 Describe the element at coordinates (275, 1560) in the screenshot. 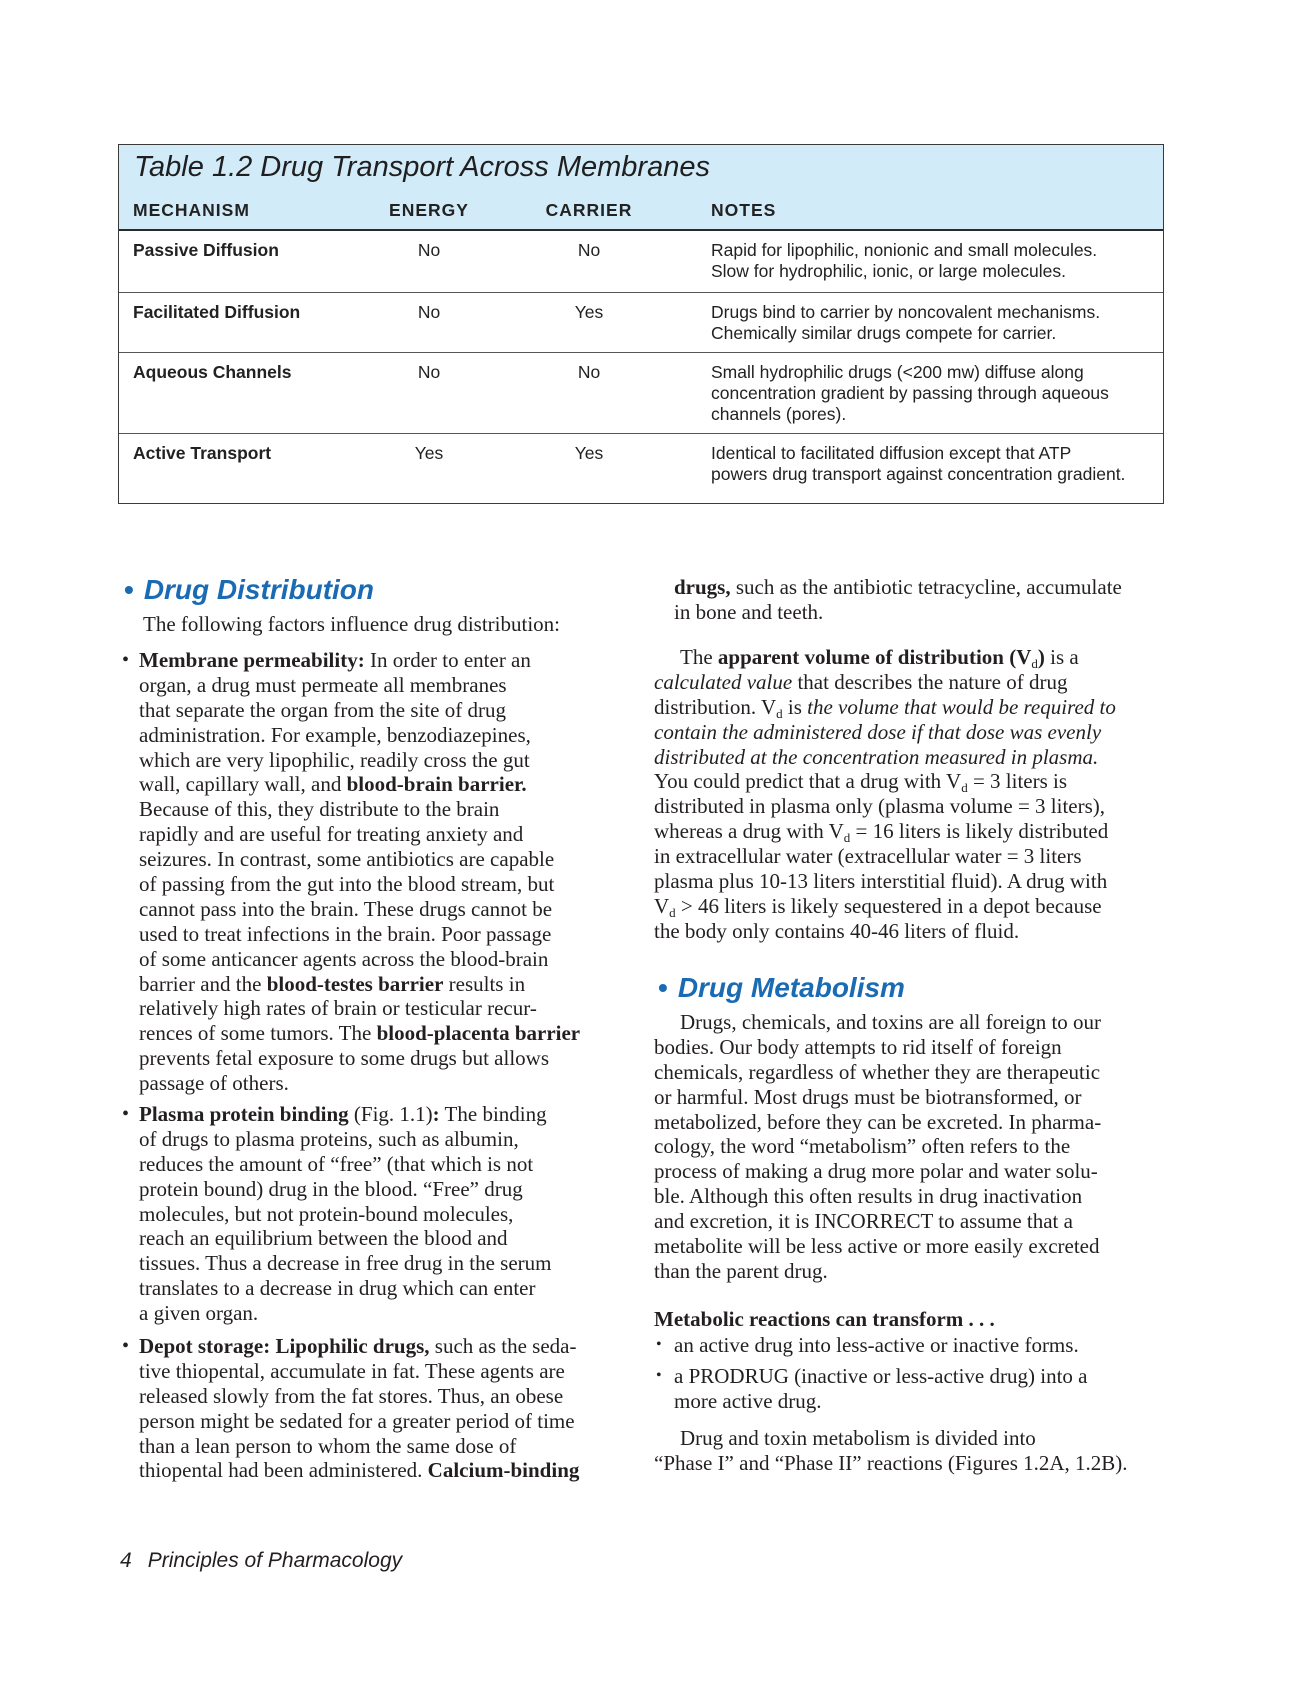

I see `book-title: Principles of Pharmacology` at that location.